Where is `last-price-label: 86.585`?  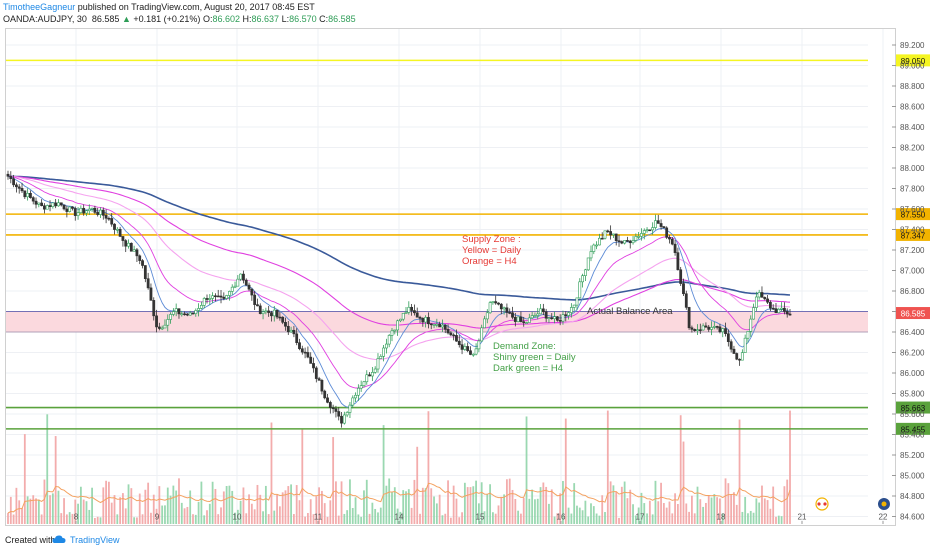 last-price-label: 86.585 is located at coordinates (913, 314).